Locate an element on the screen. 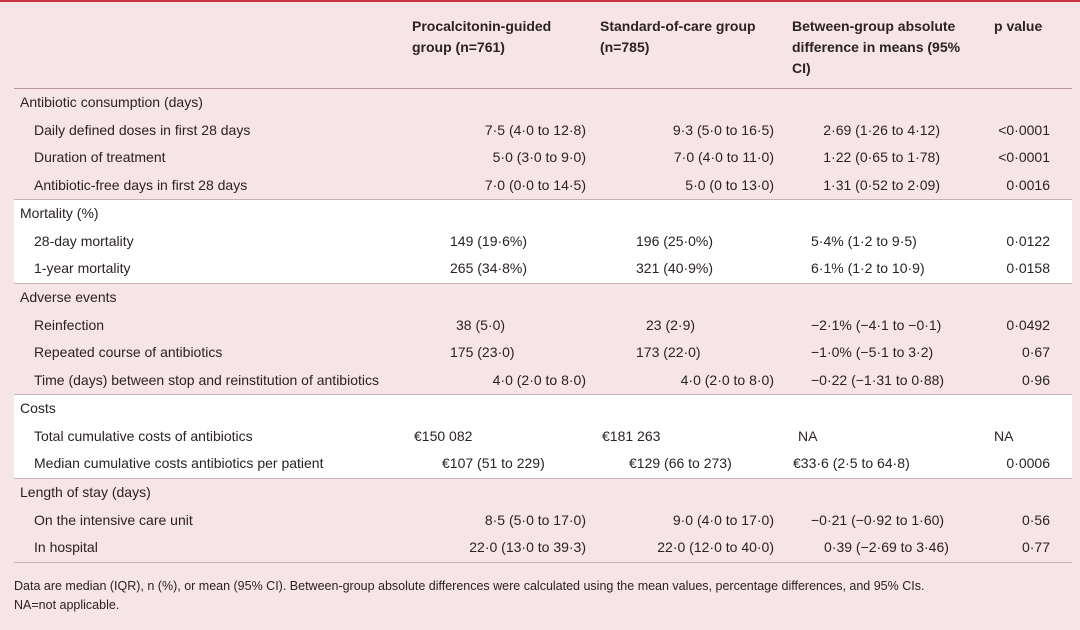 This screenshot has height=630, width=1080. row-label: In hospital is located at coordinates (66, 547).